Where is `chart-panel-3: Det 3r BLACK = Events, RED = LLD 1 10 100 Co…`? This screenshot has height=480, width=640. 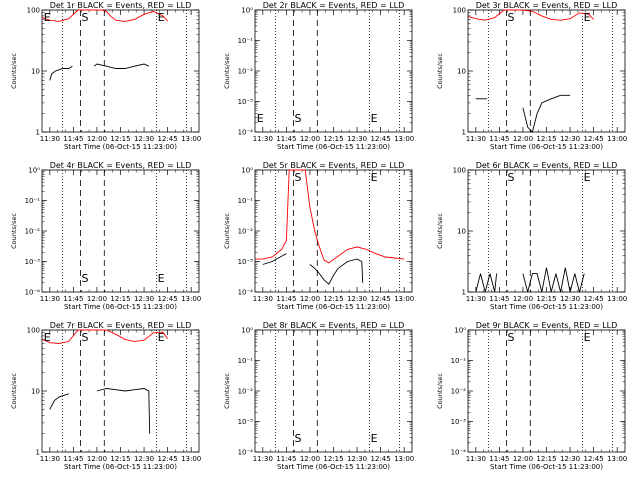 chart-panel-3: Det 3r BLACK = Events, RED = LLD 1 10 100 Co… is located at coordinates (531, 76).